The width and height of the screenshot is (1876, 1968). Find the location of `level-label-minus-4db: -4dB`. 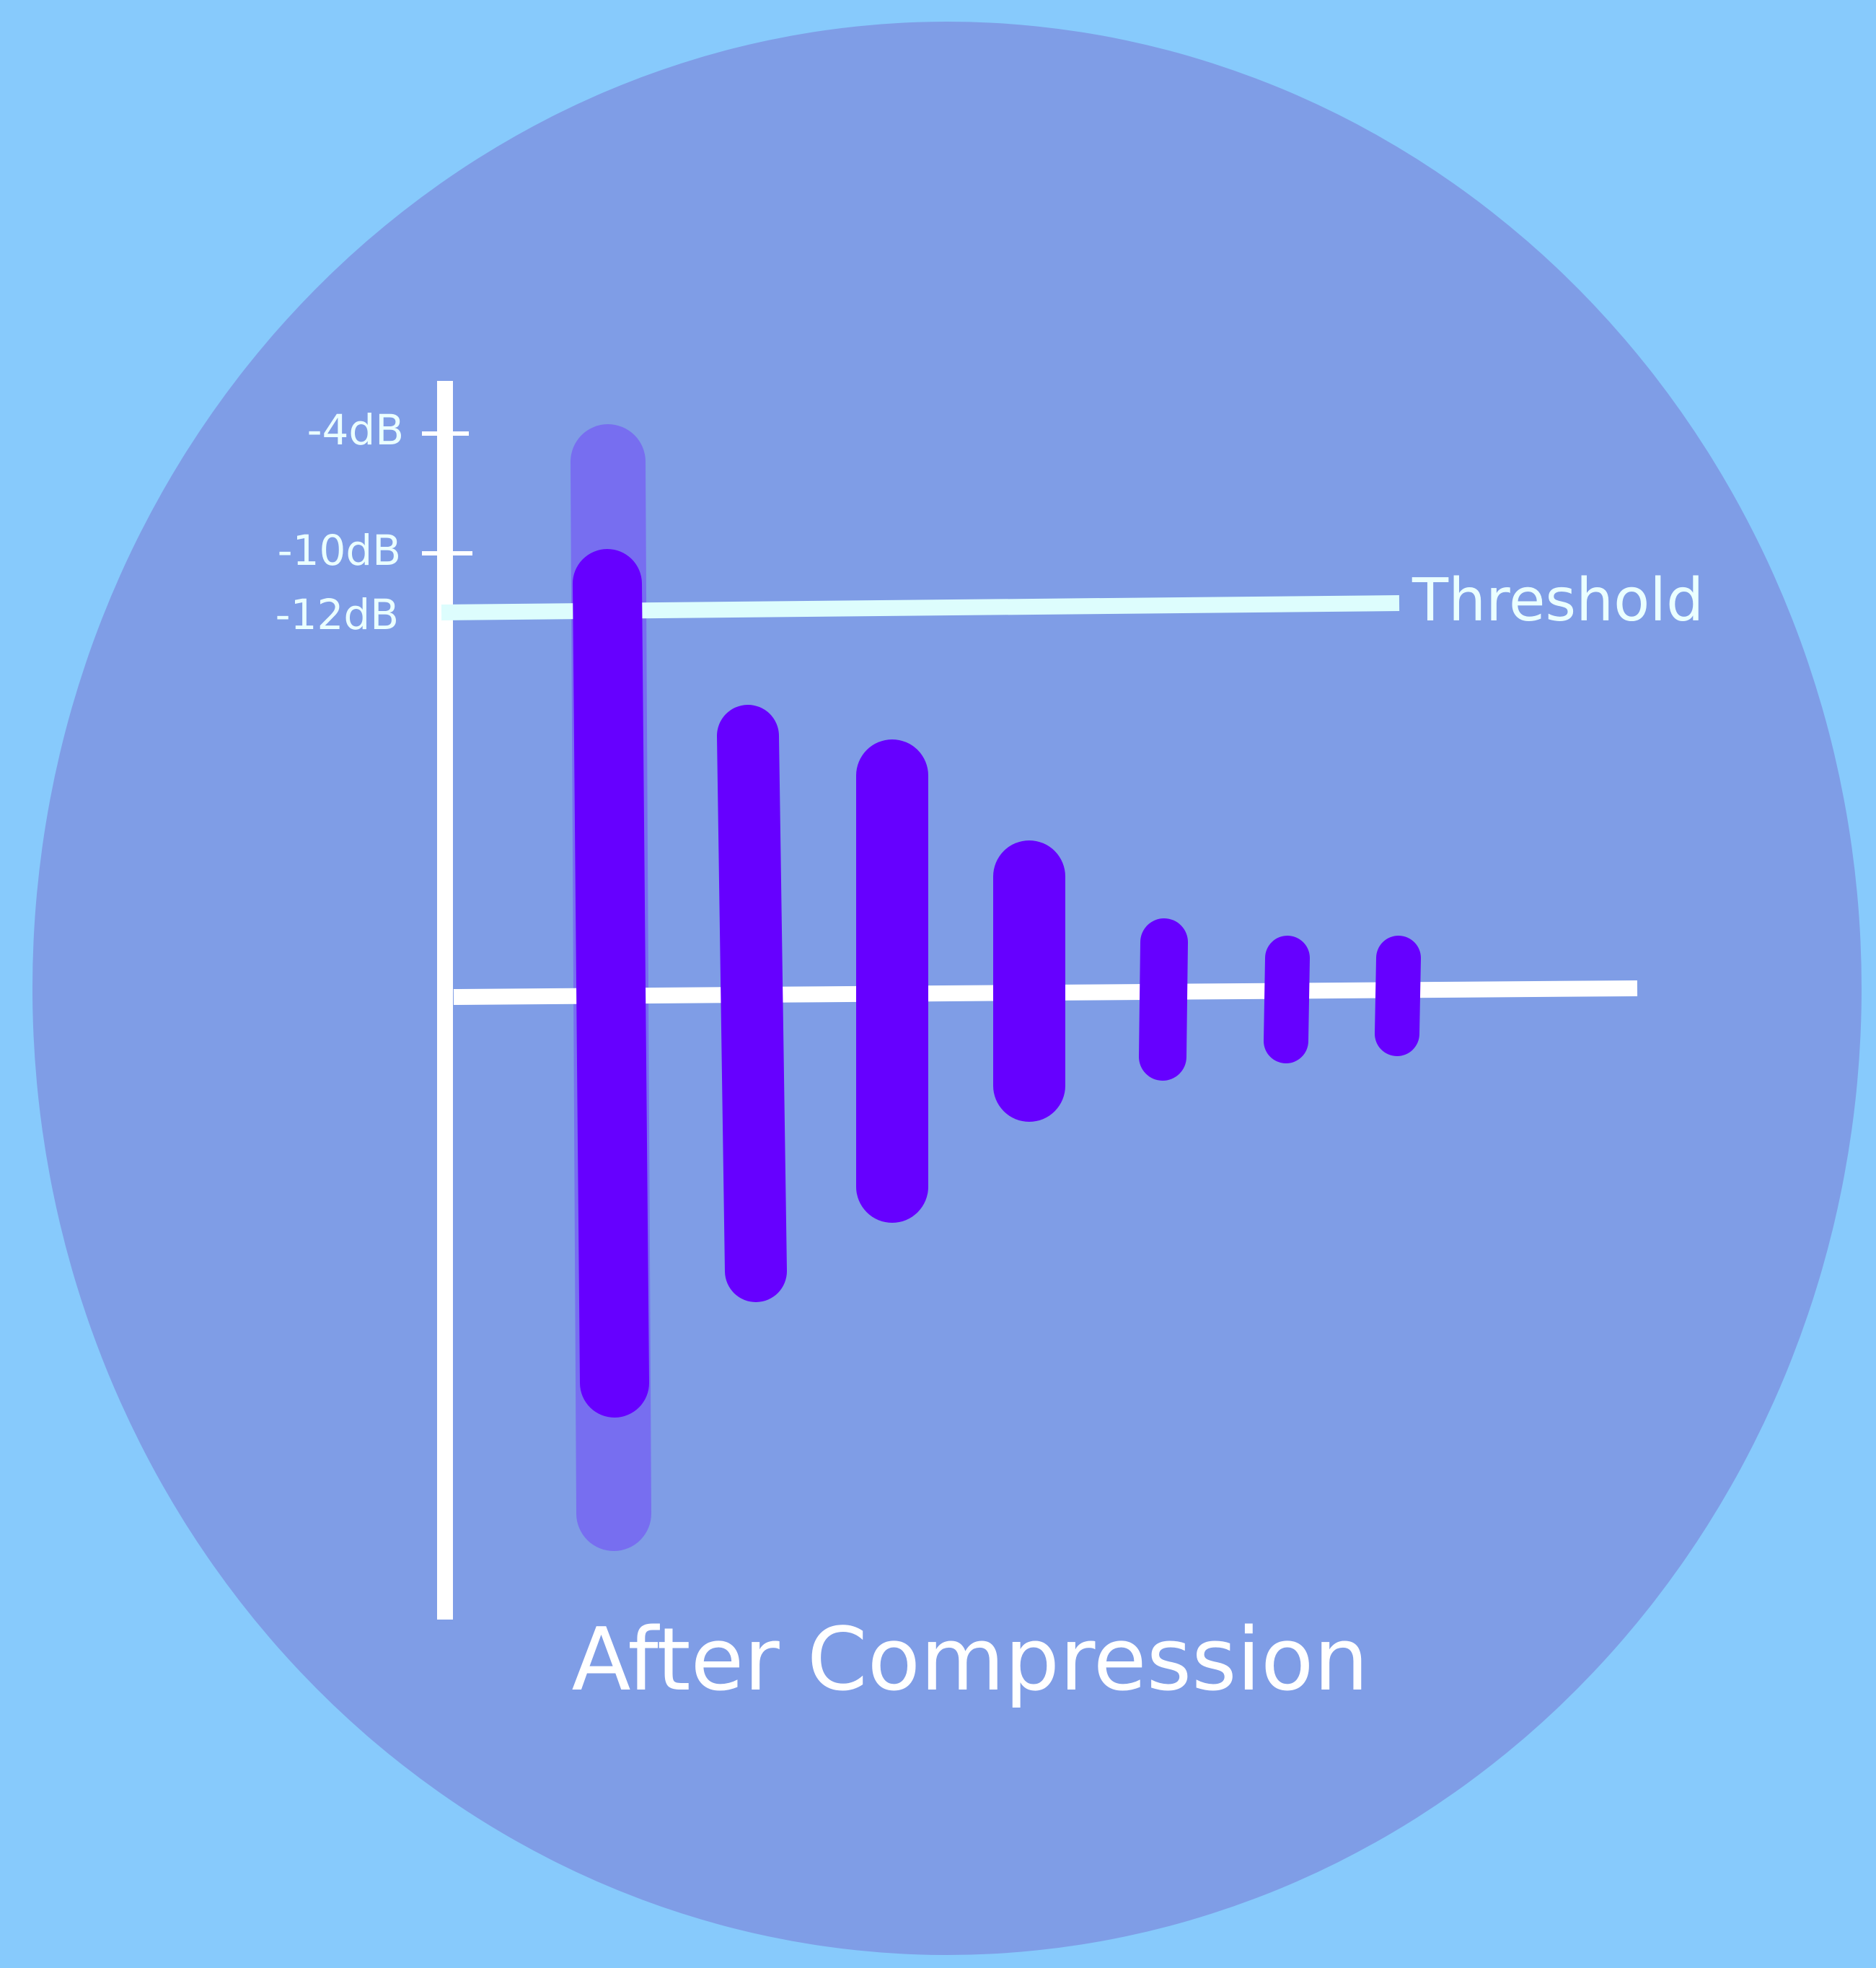

level-label-minus-4db: -4dB is located at coordinates (355, 429).